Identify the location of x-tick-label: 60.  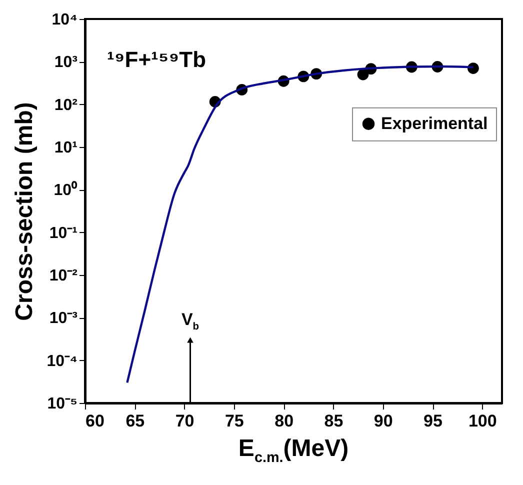
(95, 421).